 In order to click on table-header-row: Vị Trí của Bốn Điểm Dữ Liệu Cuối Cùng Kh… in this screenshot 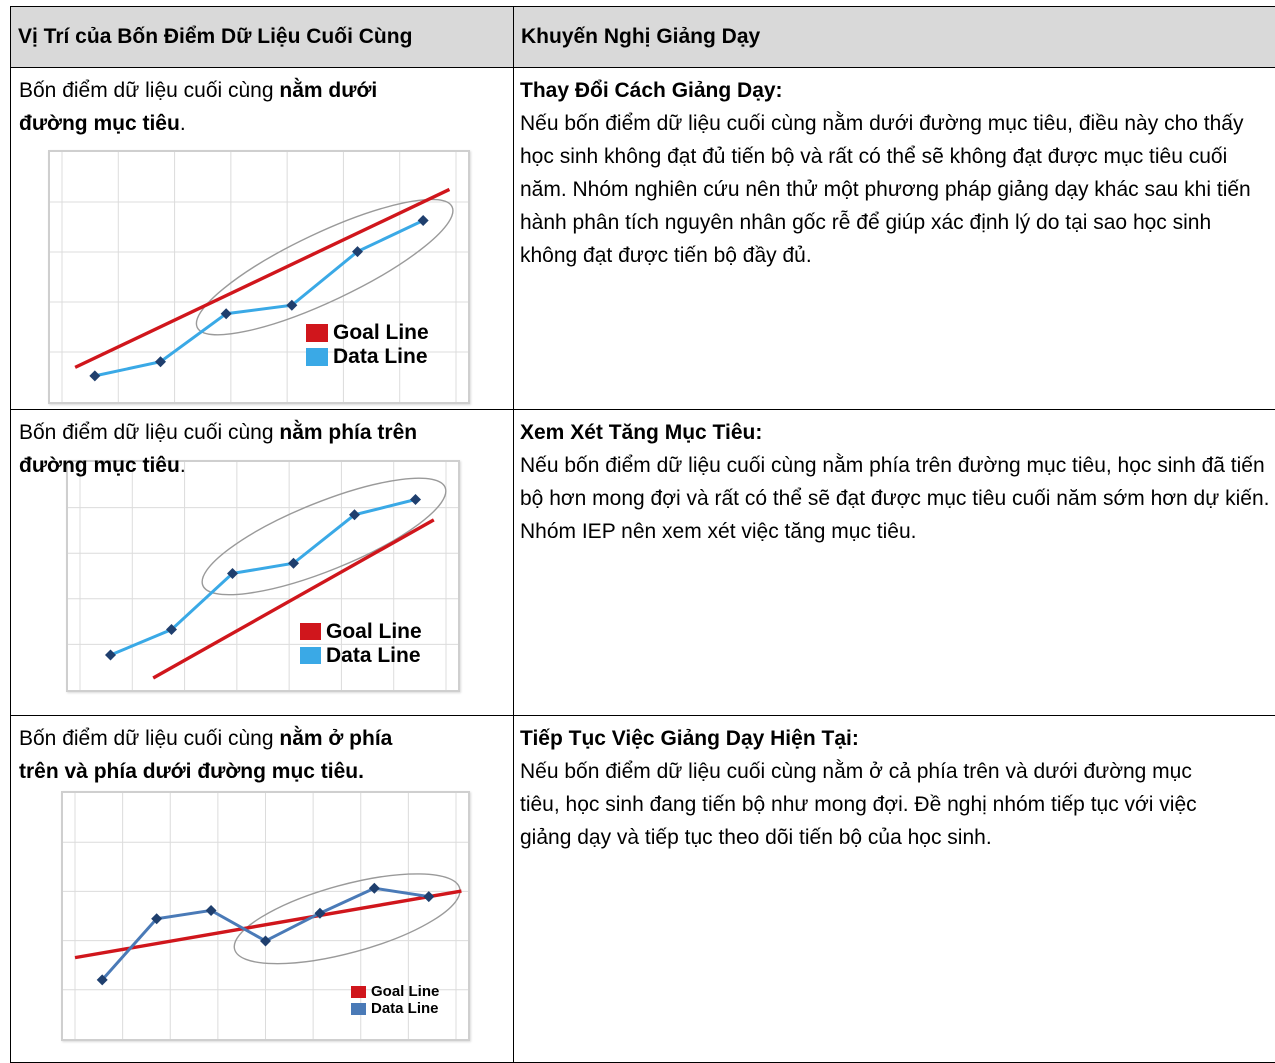, I will do `click(642, 37)`.